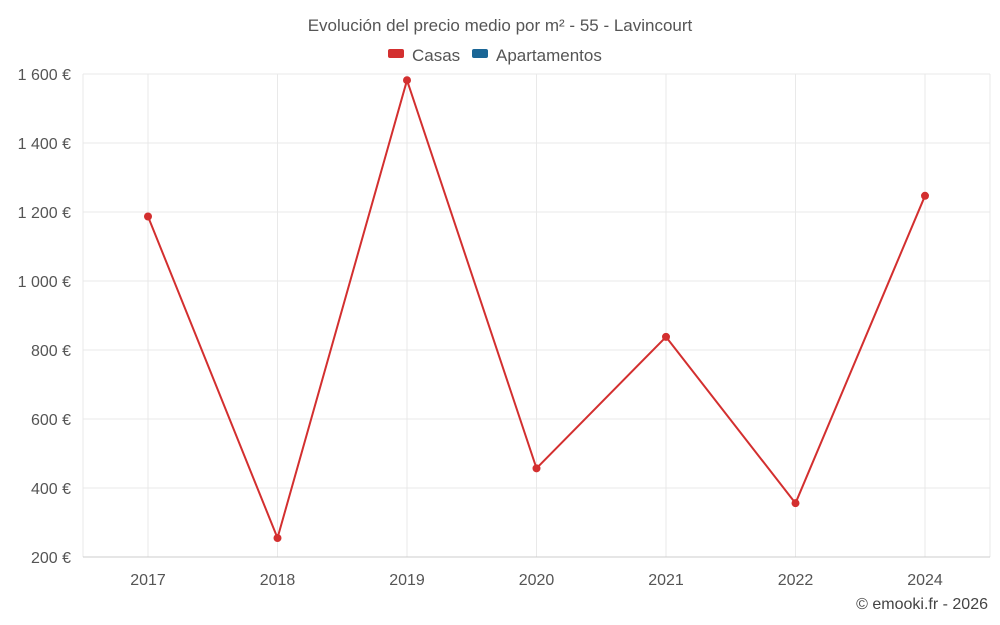 This screenshot has height=625, width=1000. Describe the element at coordinates (480, 53) in the screenshot. I see `legend-swatch-apartamentos` at that location.